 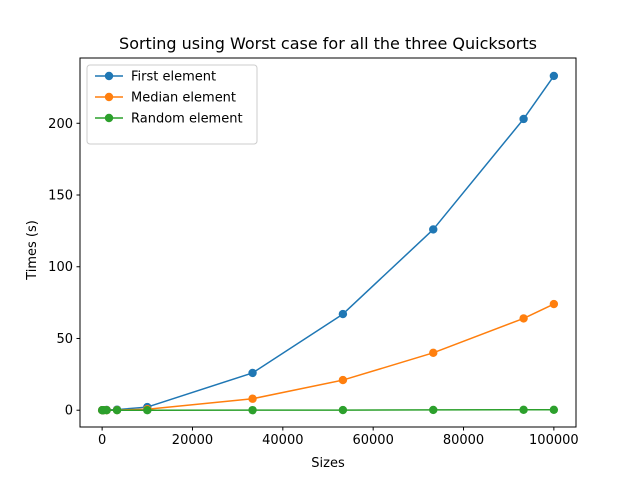 I want to click on y-tick-label: 50, so click(x=64, y=339).